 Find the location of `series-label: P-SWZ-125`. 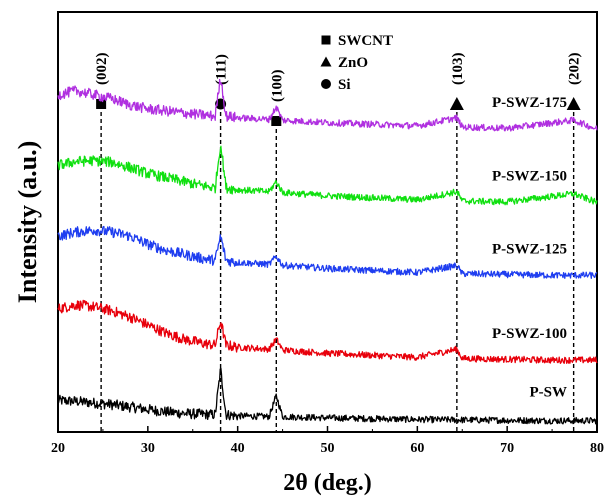

series-label: P-SWZ-125 is located at coordinates (529, 249).